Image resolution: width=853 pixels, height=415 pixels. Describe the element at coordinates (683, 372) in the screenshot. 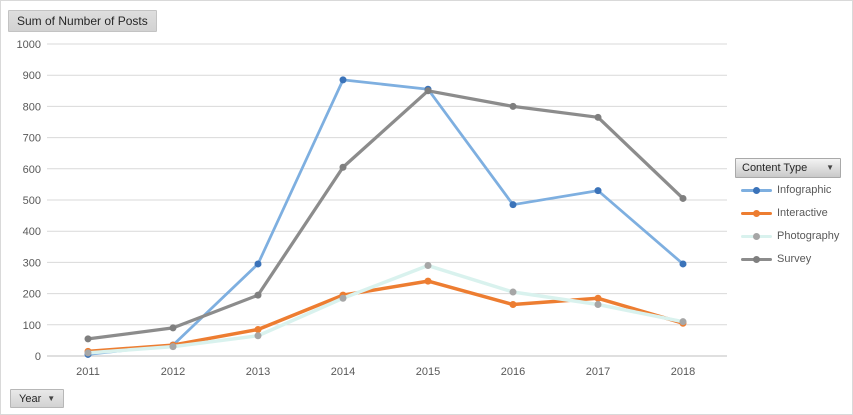

I see `x-axis-tick-label: 2018` at that location.